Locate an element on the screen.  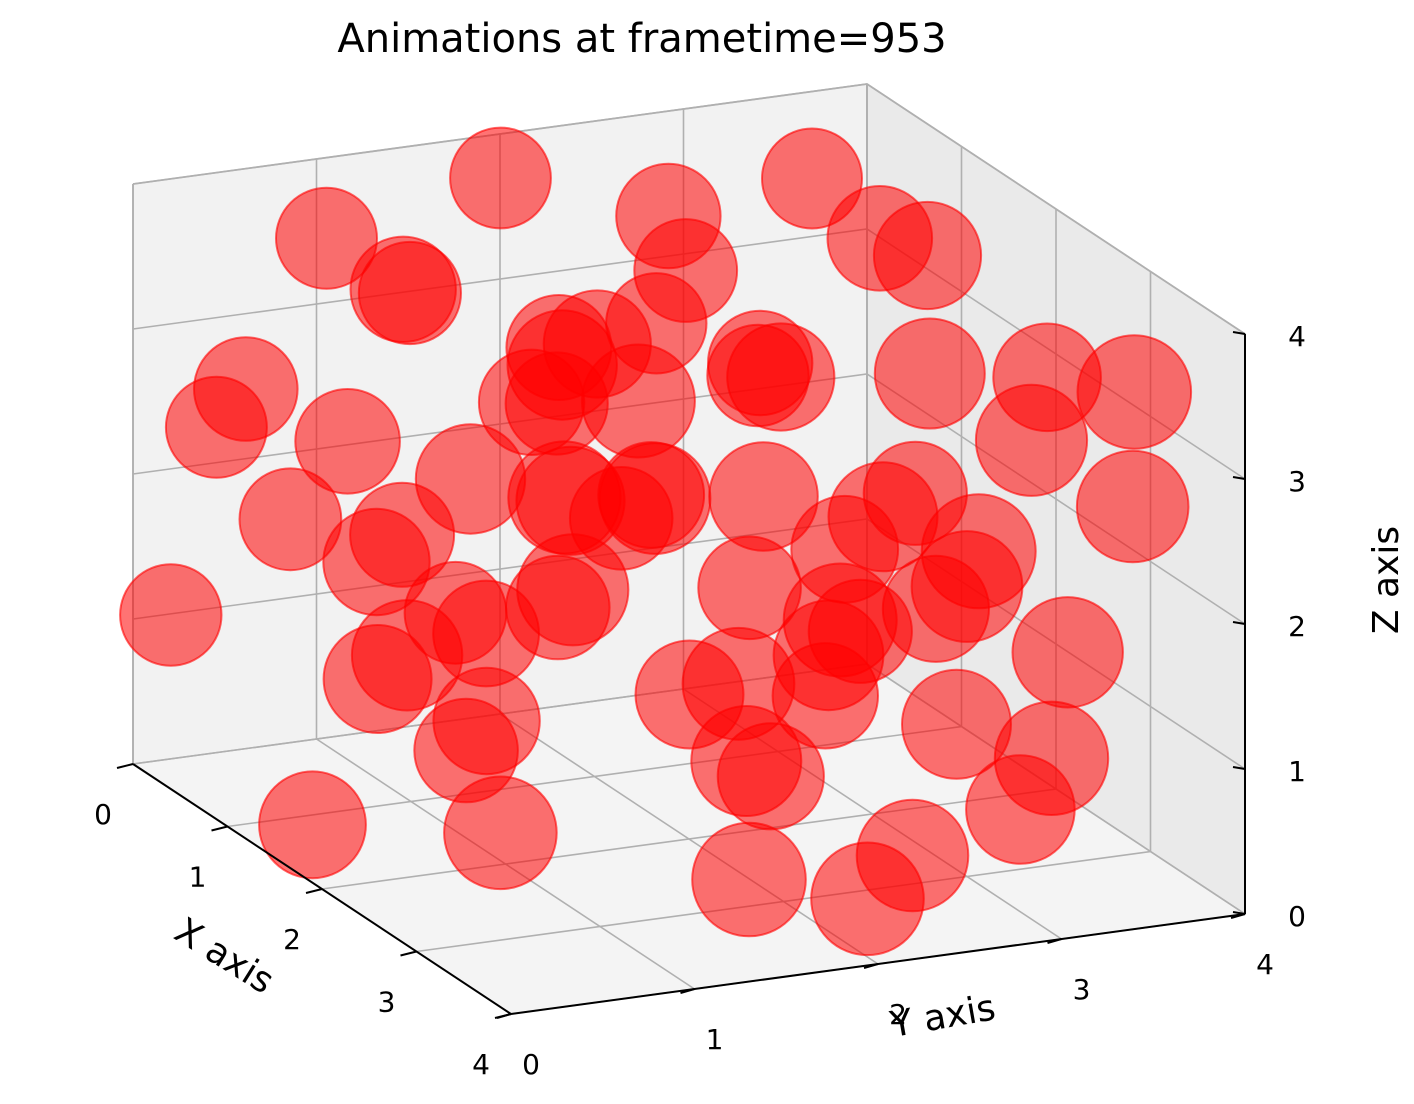
x-tick-label: 1 is located at coordinates (198, 877).